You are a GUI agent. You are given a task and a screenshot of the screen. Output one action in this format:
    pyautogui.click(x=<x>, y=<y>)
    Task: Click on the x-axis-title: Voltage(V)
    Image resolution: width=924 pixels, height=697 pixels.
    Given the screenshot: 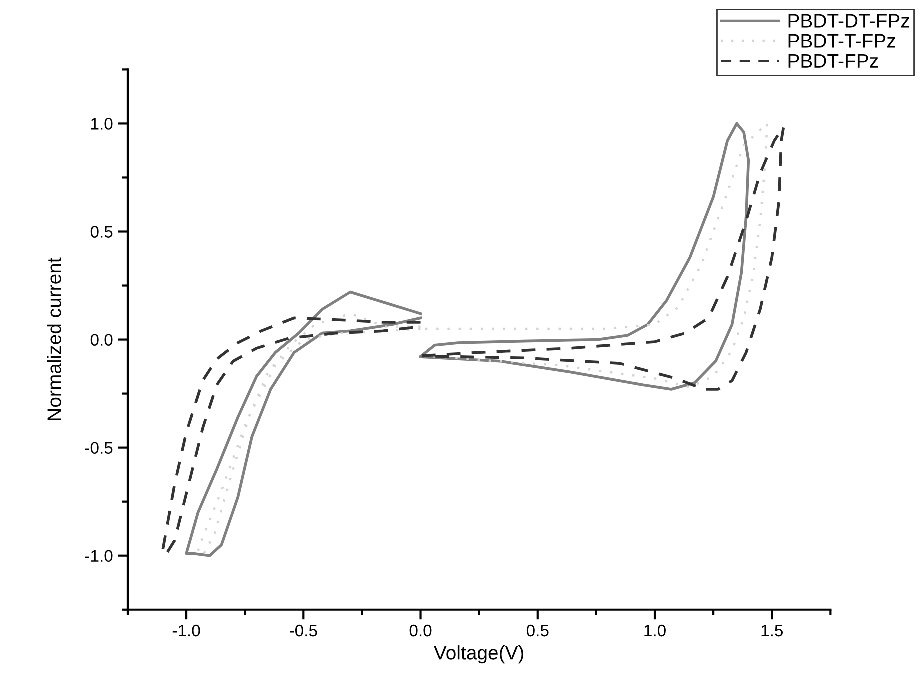 What is the action you would take?
    pyautogui.click(x=479, y=655)
    